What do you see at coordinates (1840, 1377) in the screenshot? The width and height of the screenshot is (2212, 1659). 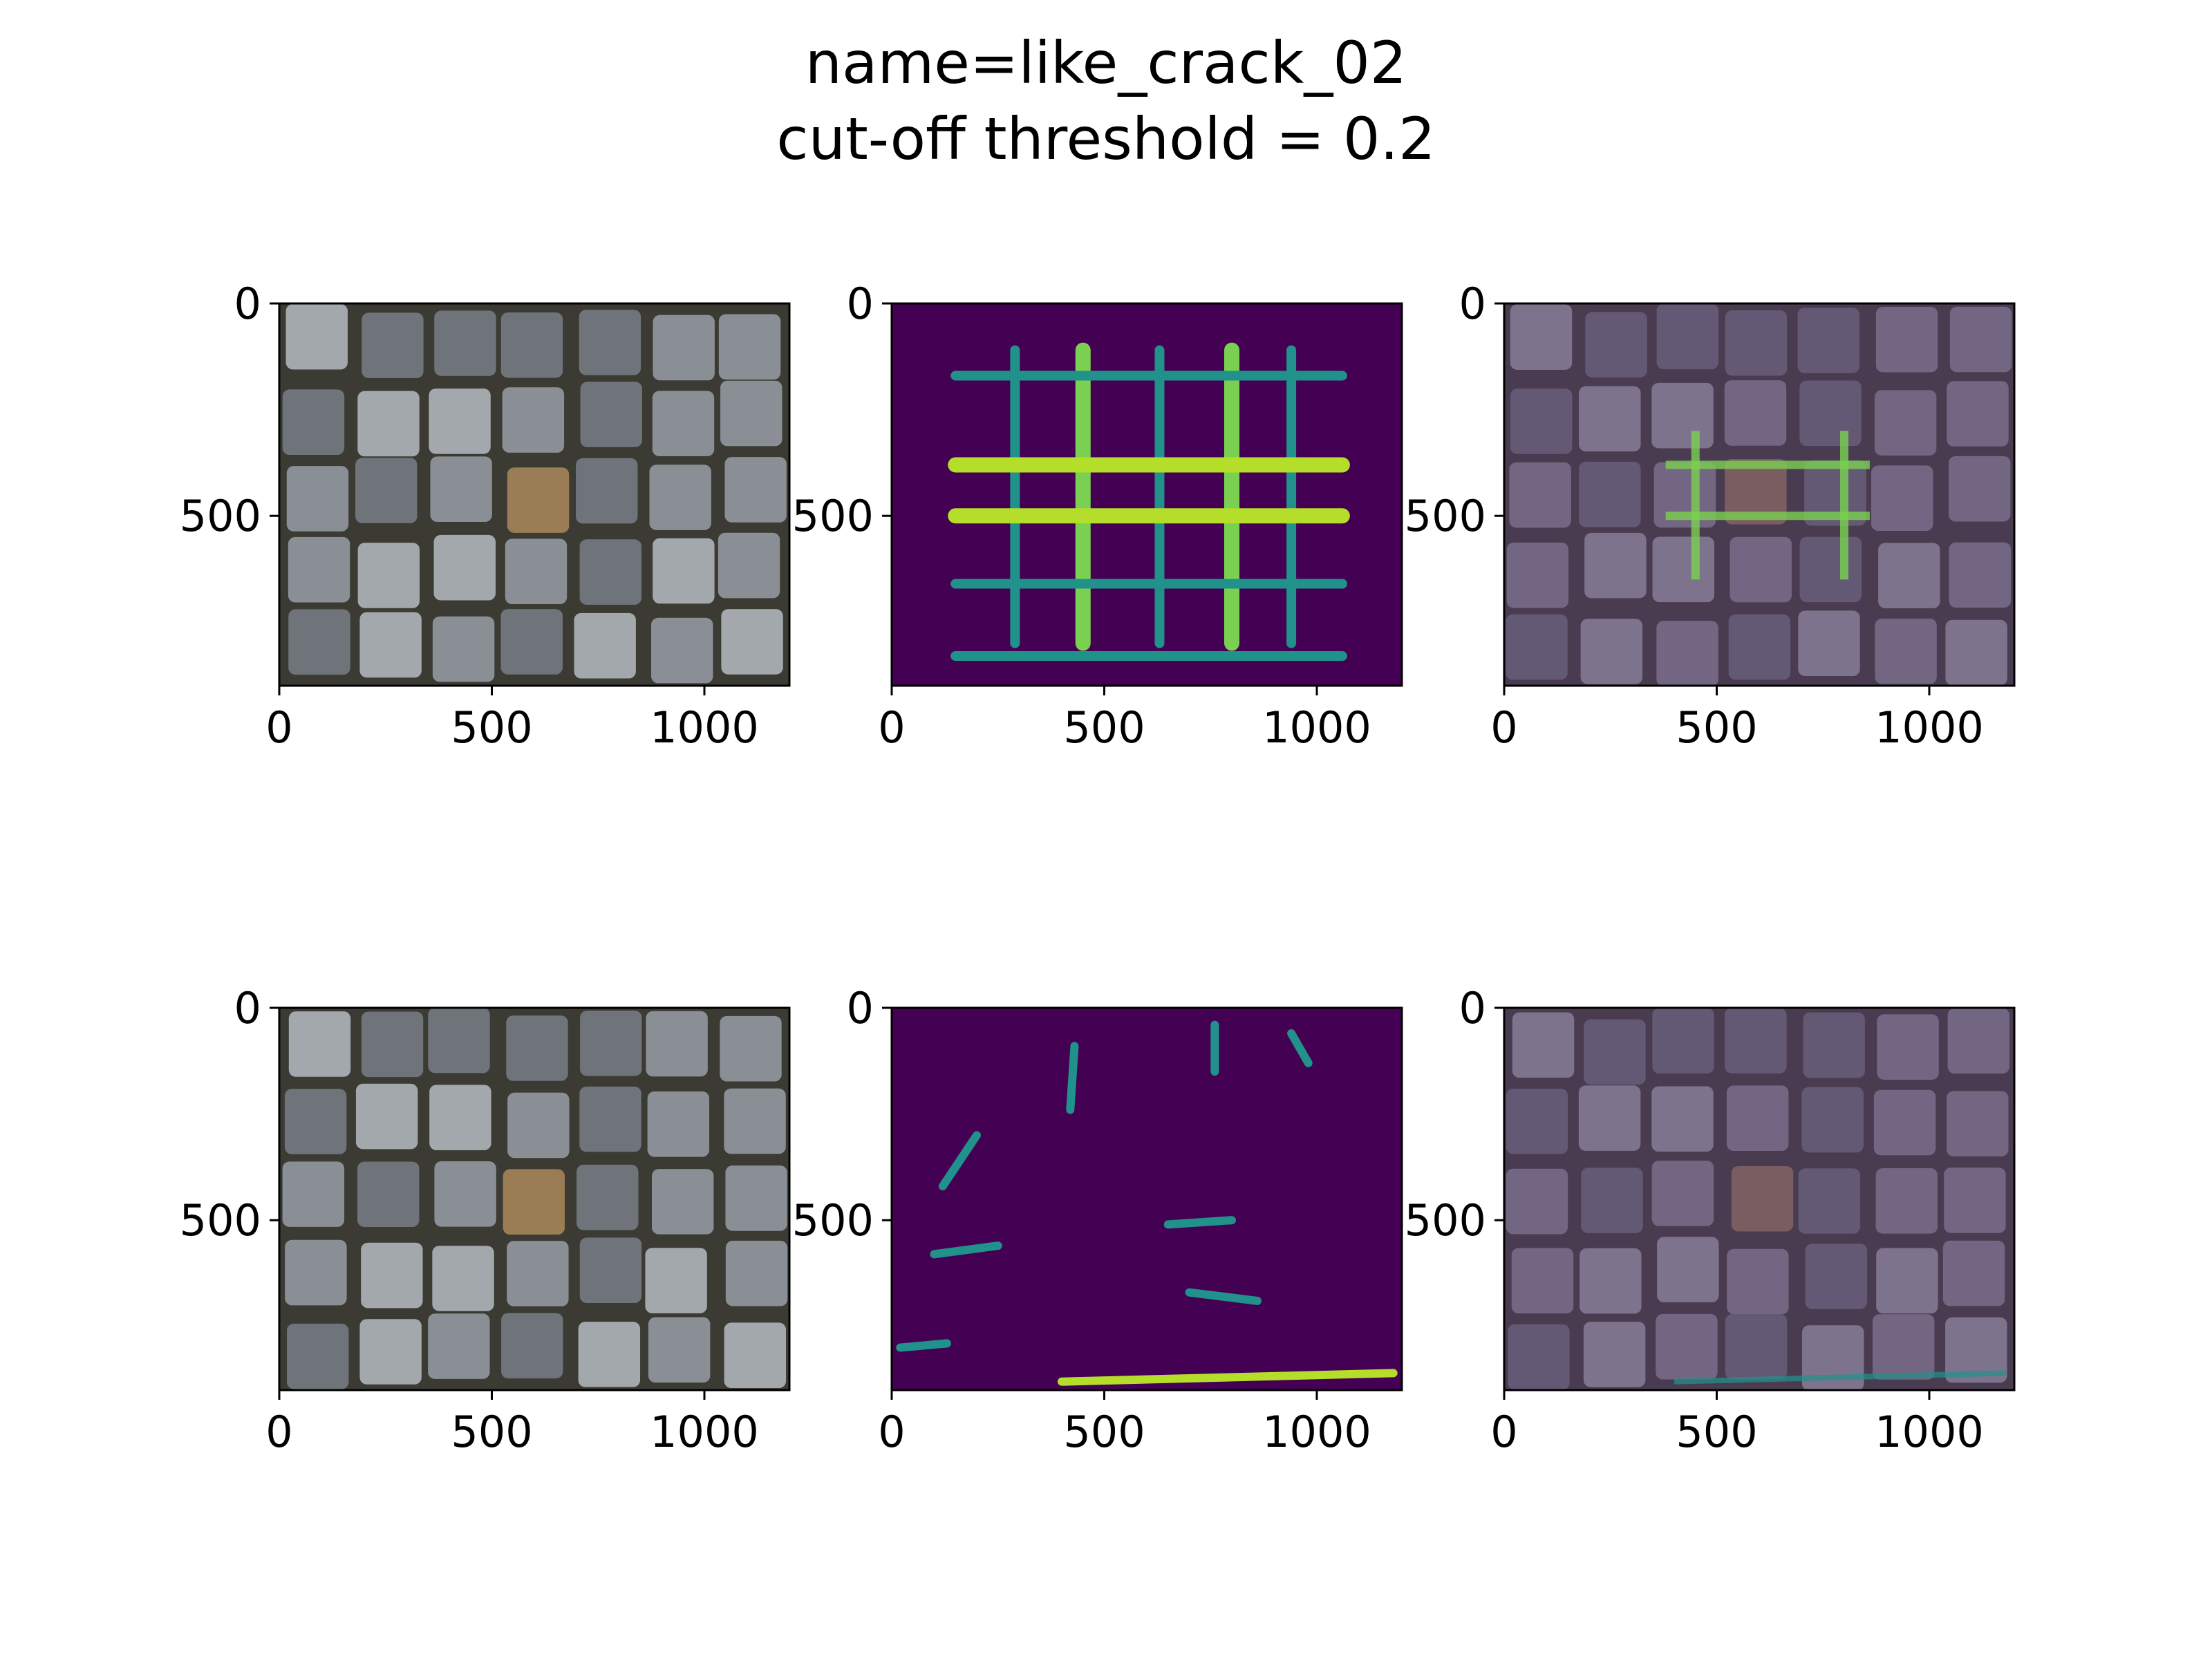 I see `overlay-crack` at bounding box center [1840, 1377].